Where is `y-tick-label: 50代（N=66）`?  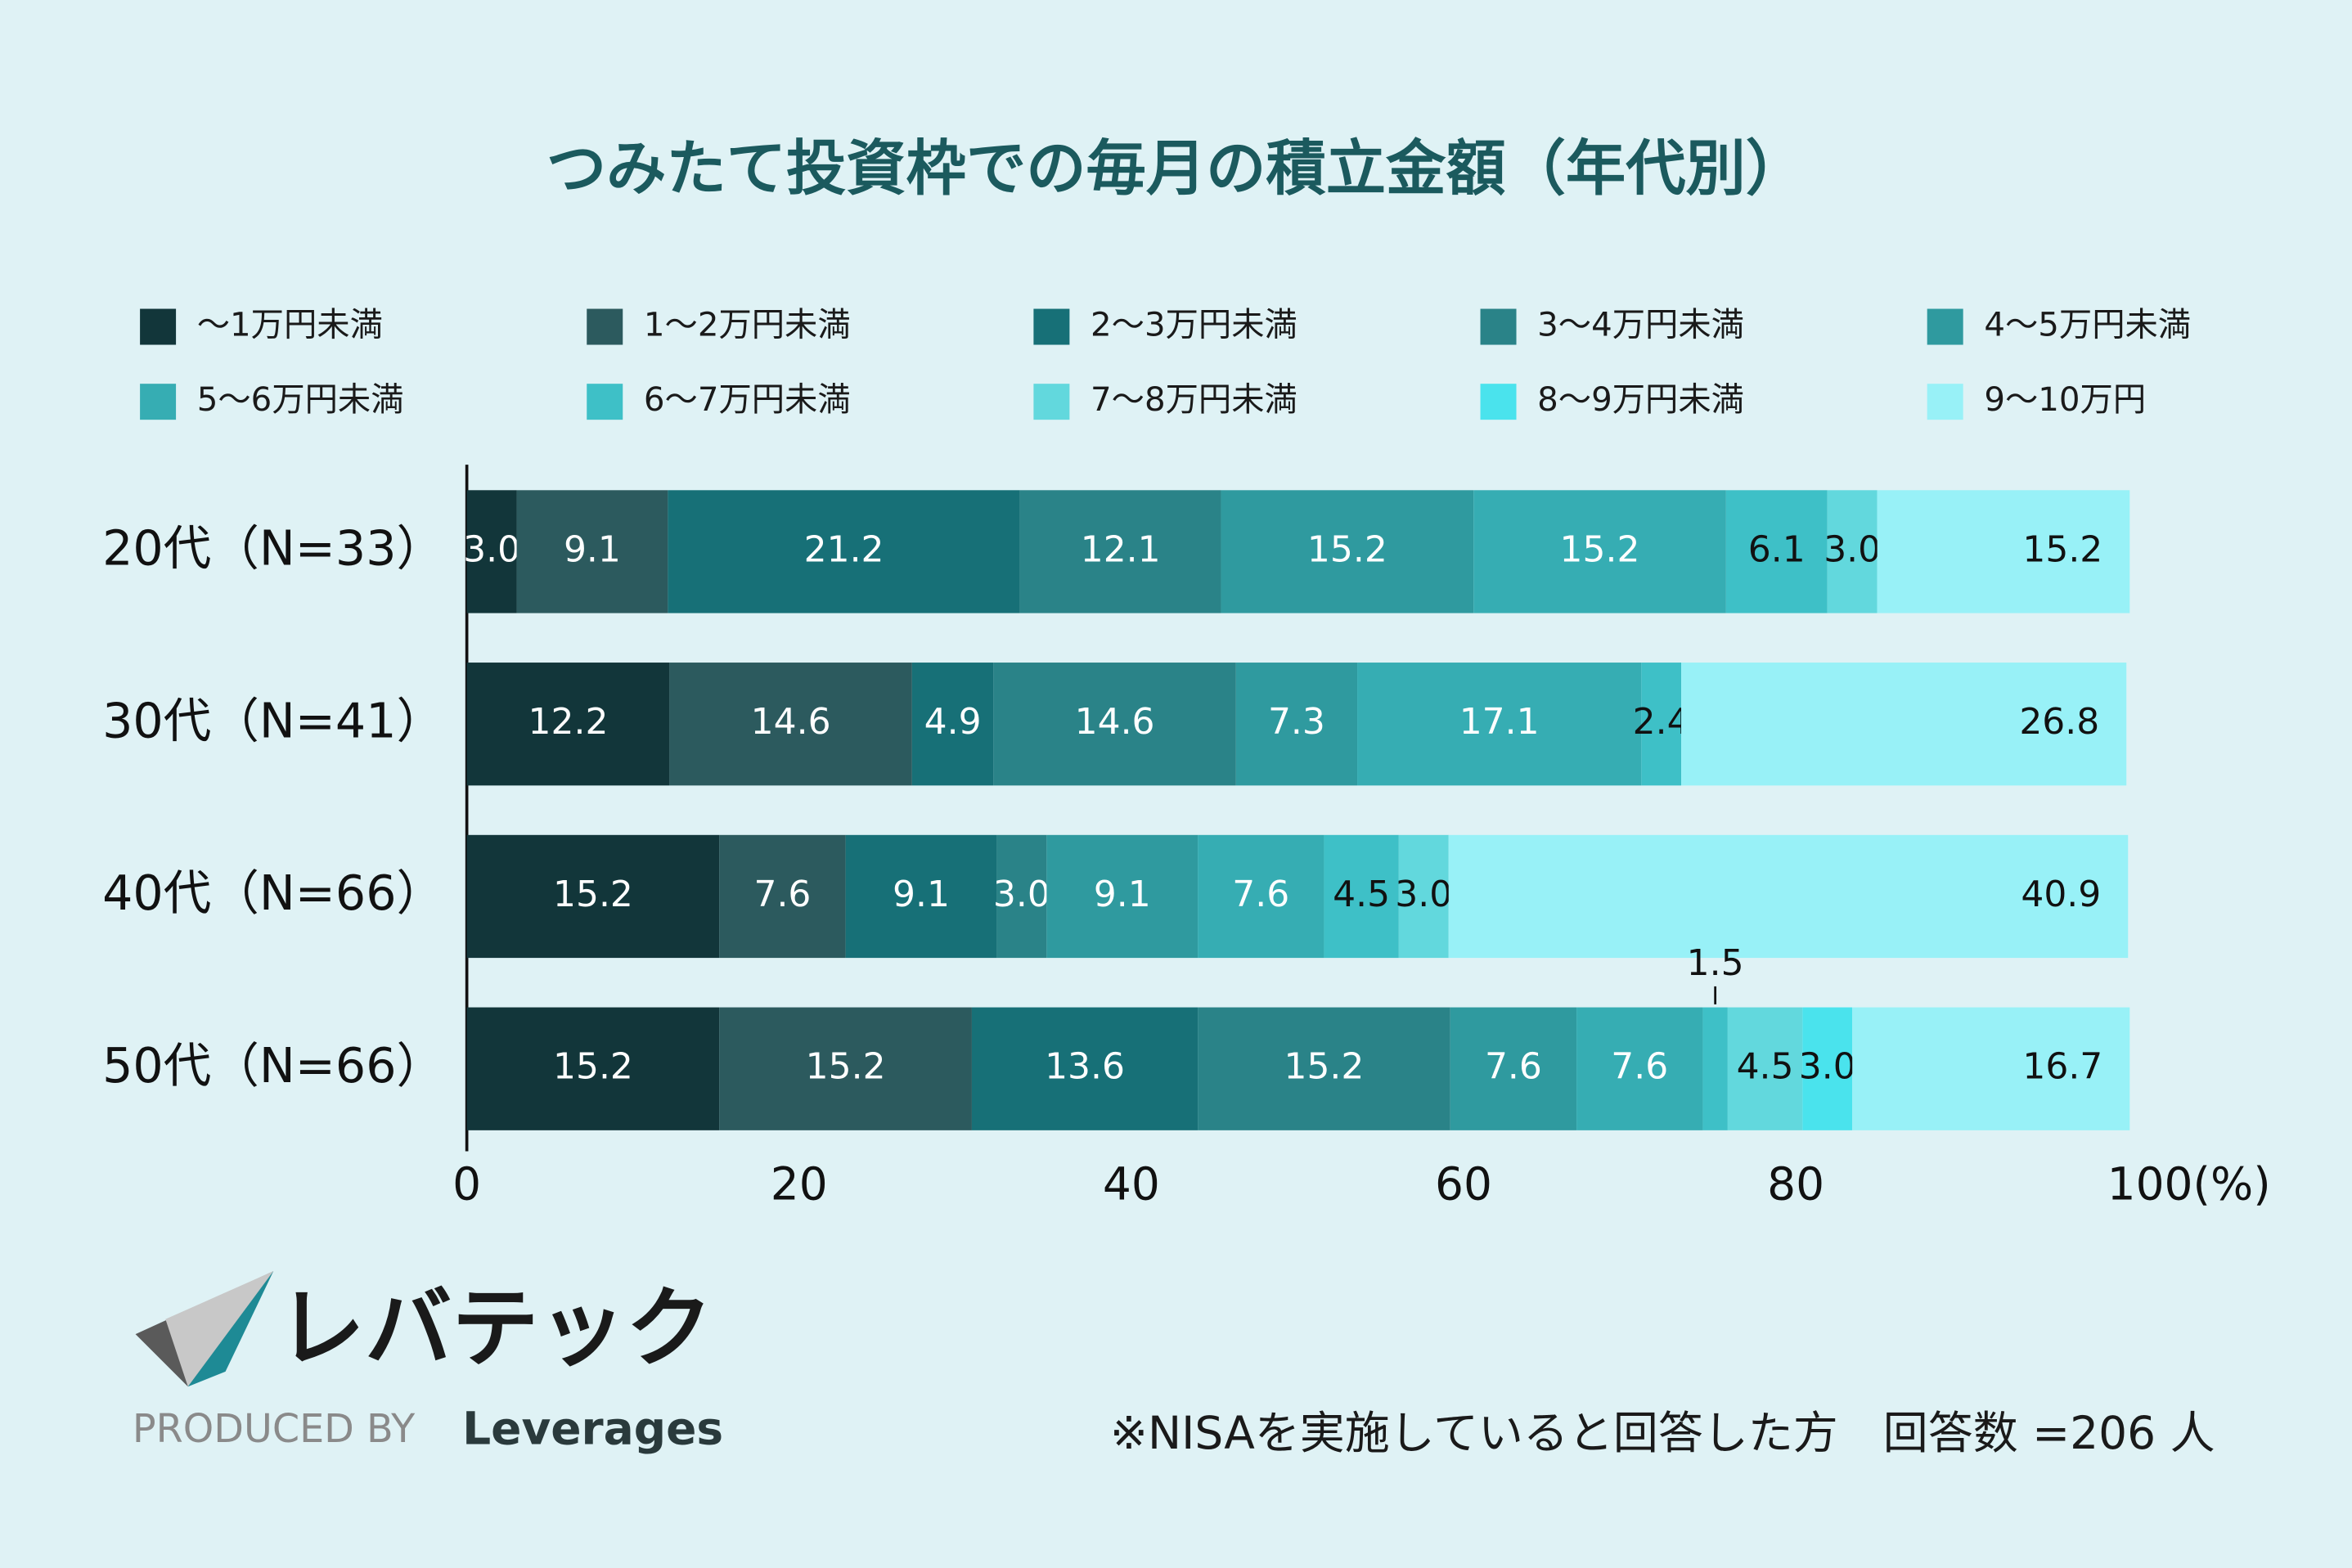 y-tick-label: 50代（N=66） is located at coordinates (273, 1066).